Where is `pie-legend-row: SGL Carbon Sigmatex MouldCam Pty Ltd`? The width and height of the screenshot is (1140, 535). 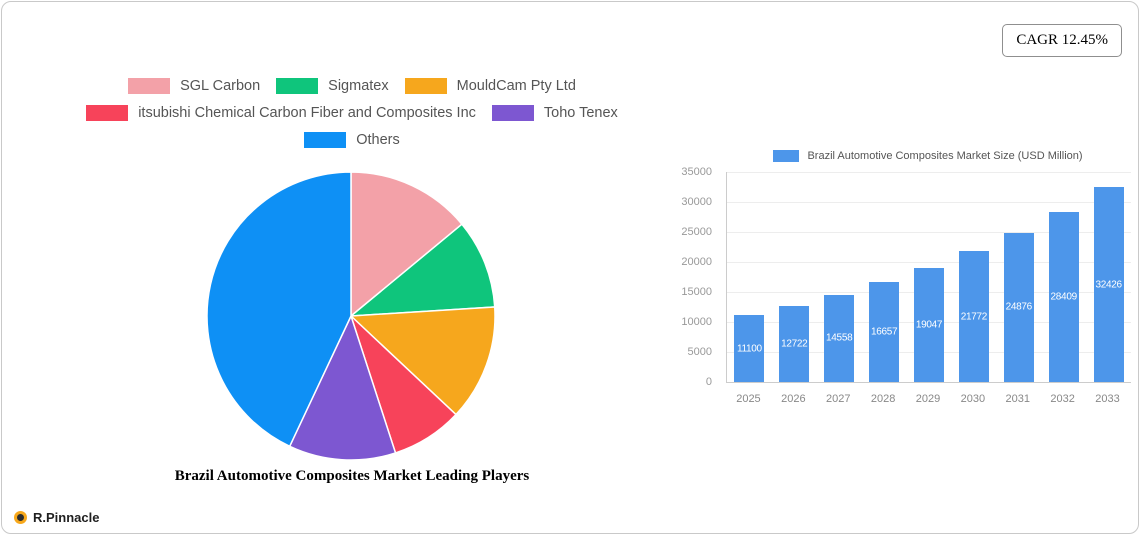 pie-legend-row: SGL Carbon Sigmatex MouldCam Pty Ltd is located at coordinates (352, 86).